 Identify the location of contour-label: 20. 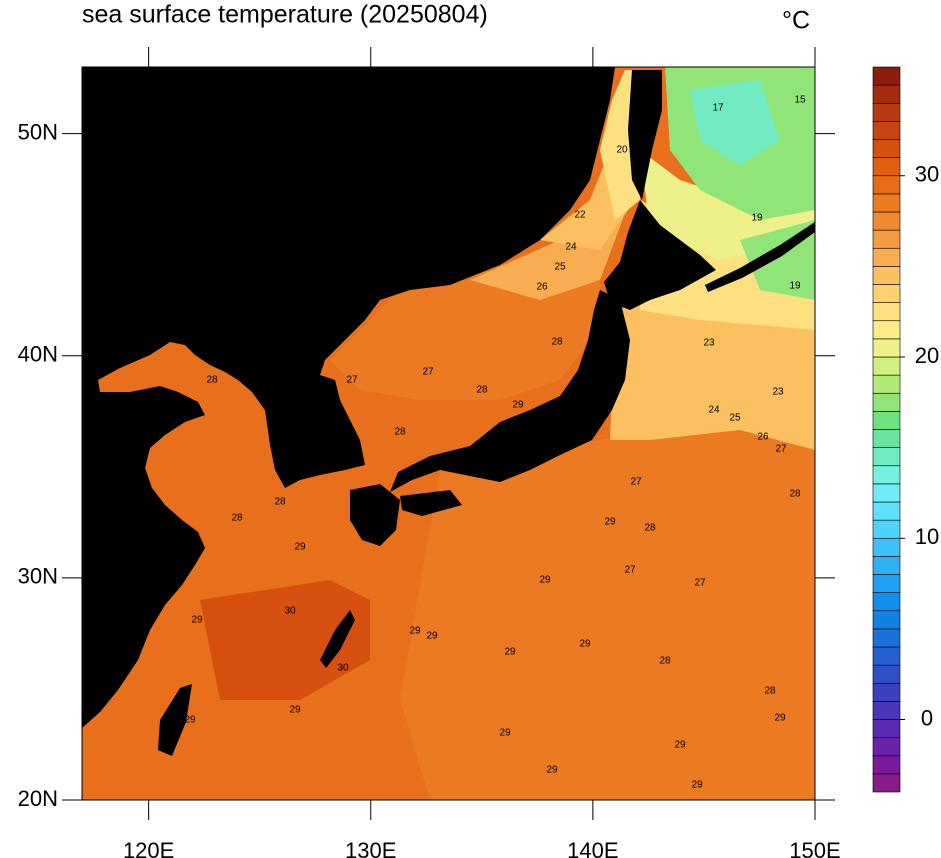
(622, 150).